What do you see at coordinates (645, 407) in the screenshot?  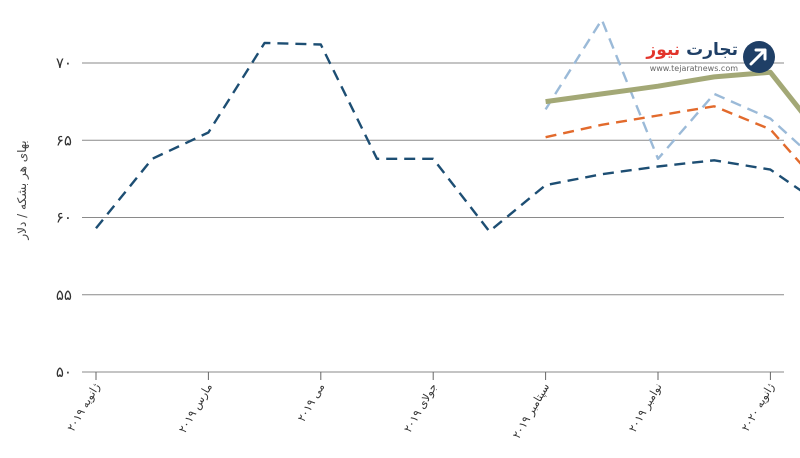 I see `x-tick-label: نوامبر ۲۰۱۹` at bounding box center [645, 407].